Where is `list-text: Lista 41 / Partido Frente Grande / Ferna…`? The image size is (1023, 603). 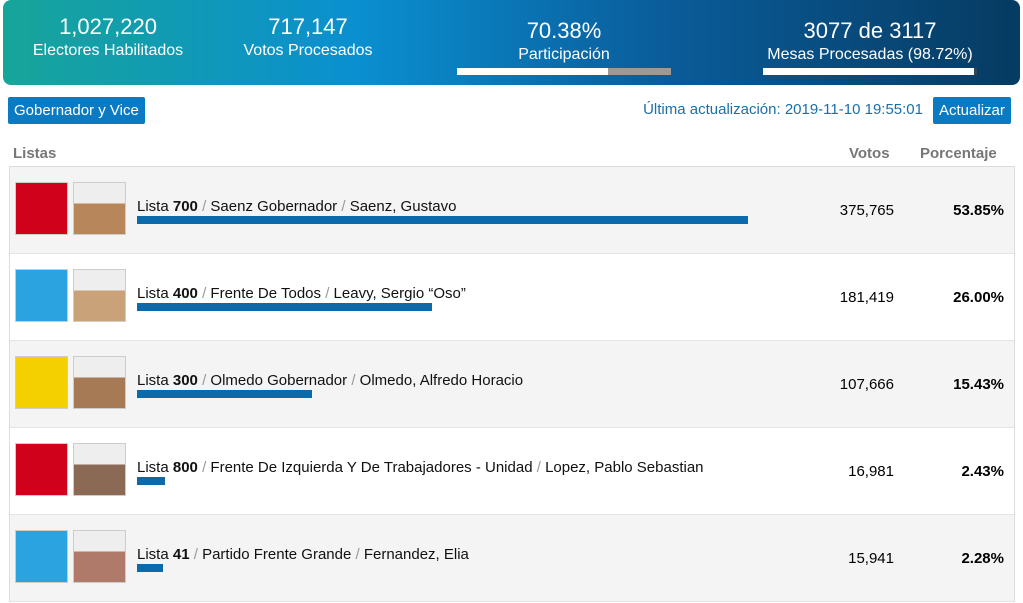
list-text: Lista 41 / Partido Frente Grande / Ferna… is located at coordinates (303, 554).